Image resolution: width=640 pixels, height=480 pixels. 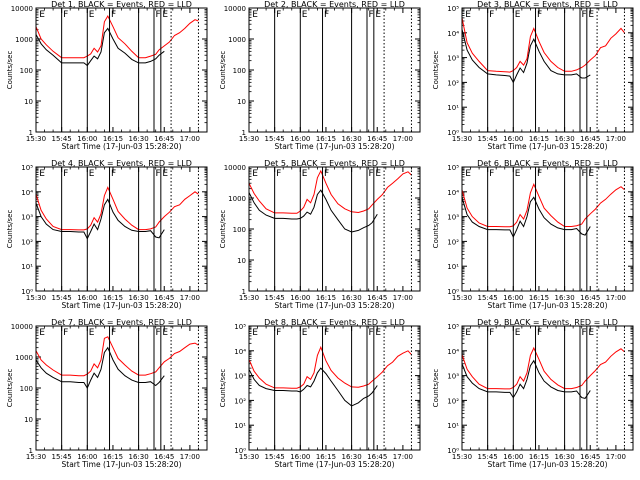 What do you see at coordinates (31, 133) in the screenshot?
I see `y-tick-label: 1` at bounding box center [31, 133].